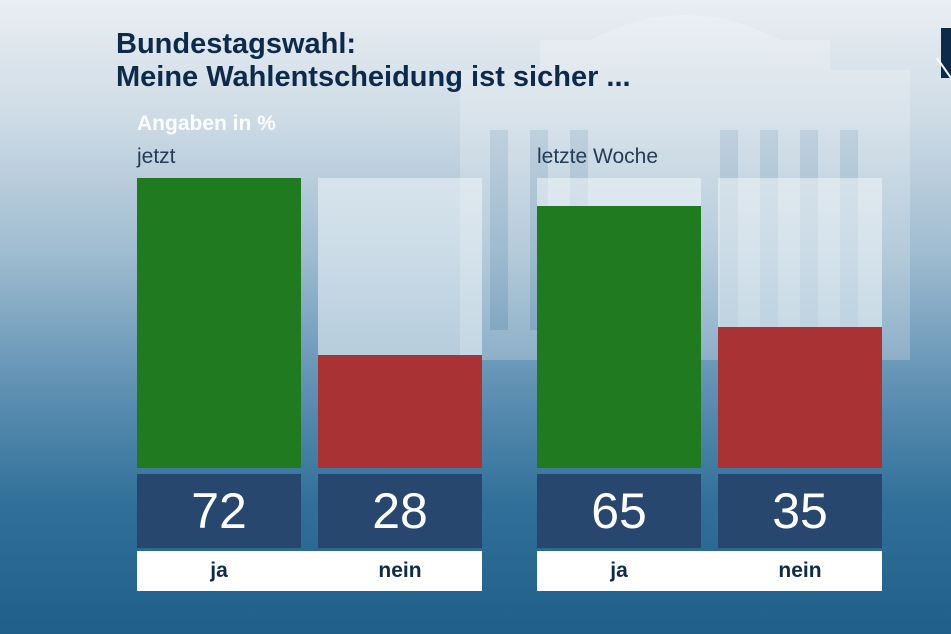 This screenshot has width=951, height=634. I want to click on bar-slot-jetzt-nein, so click(400, 323).